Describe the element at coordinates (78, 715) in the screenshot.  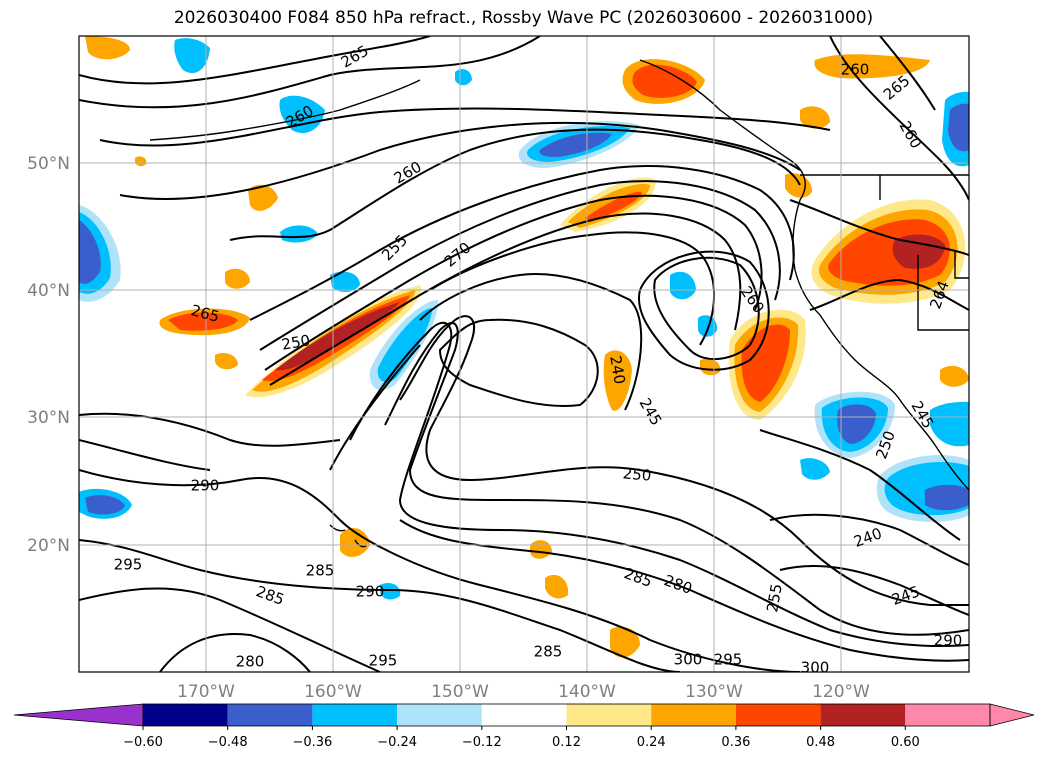
I see `colorbar-extend-low` at that location.